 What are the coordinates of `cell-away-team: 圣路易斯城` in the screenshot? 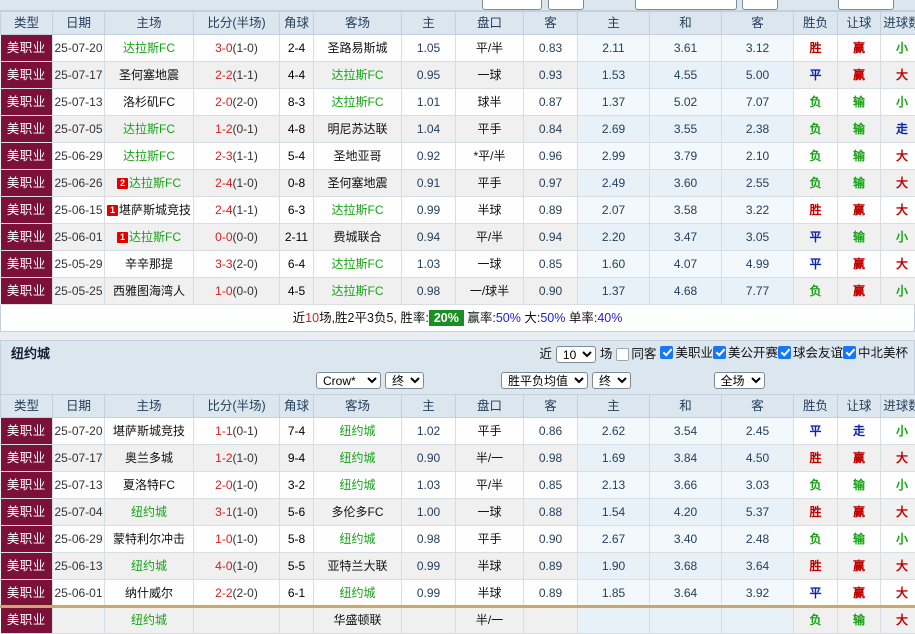 It's located at (358, 48).